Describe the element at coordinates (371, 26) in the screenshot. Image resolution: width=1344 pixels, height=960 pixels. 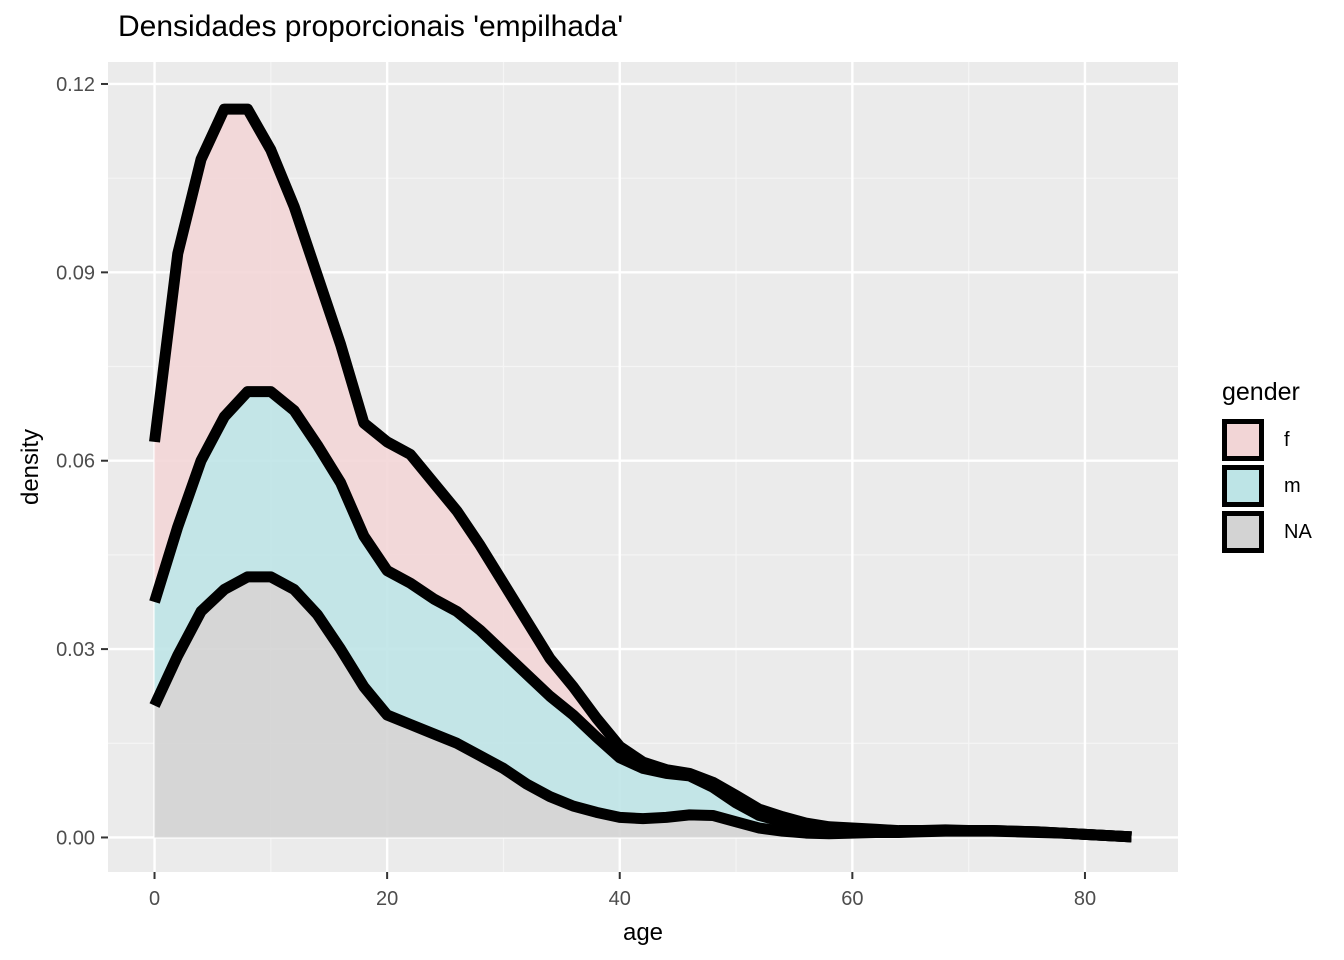
I see `chart-title: Densidades proporcionais 'empilhada'` at that location.